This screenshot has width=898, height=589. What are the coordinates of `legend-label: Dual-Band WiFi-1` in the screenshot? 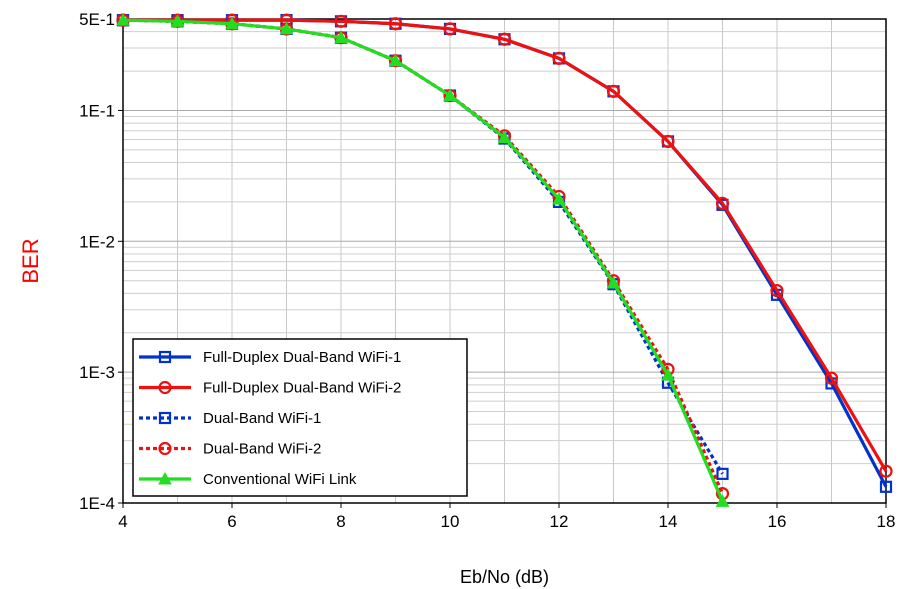 It's located at (262, 418).